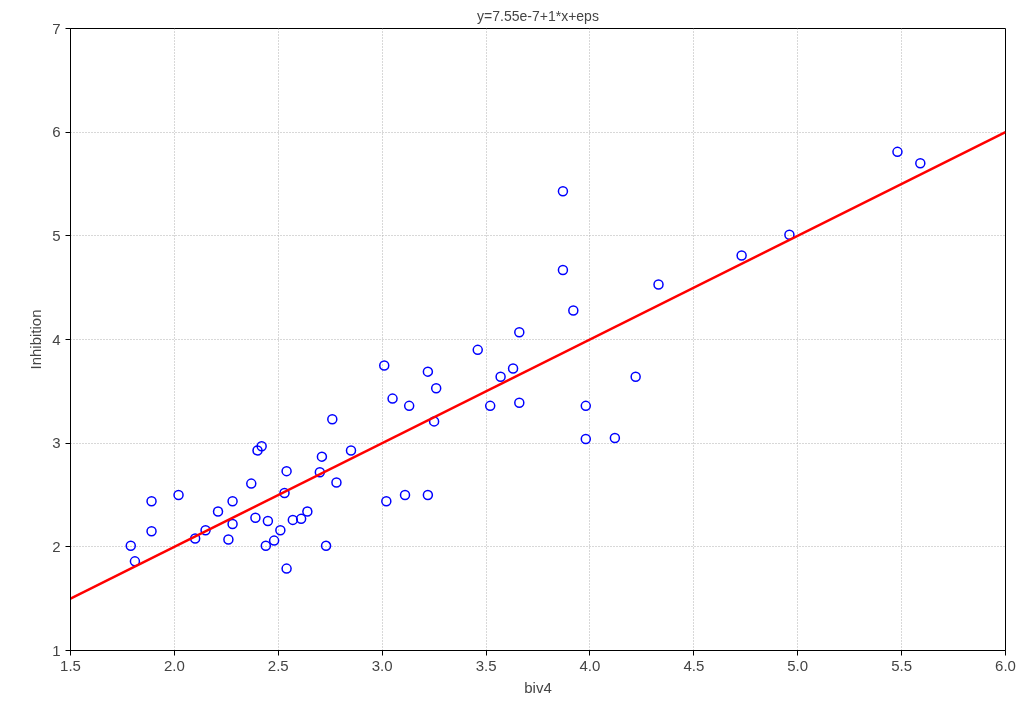 This screenshot has width=1034, height=702. What do you see at coordinates (56, 650) in the screenshot?
I see `y-tick-label: 1` at bounding box center [56, 650].